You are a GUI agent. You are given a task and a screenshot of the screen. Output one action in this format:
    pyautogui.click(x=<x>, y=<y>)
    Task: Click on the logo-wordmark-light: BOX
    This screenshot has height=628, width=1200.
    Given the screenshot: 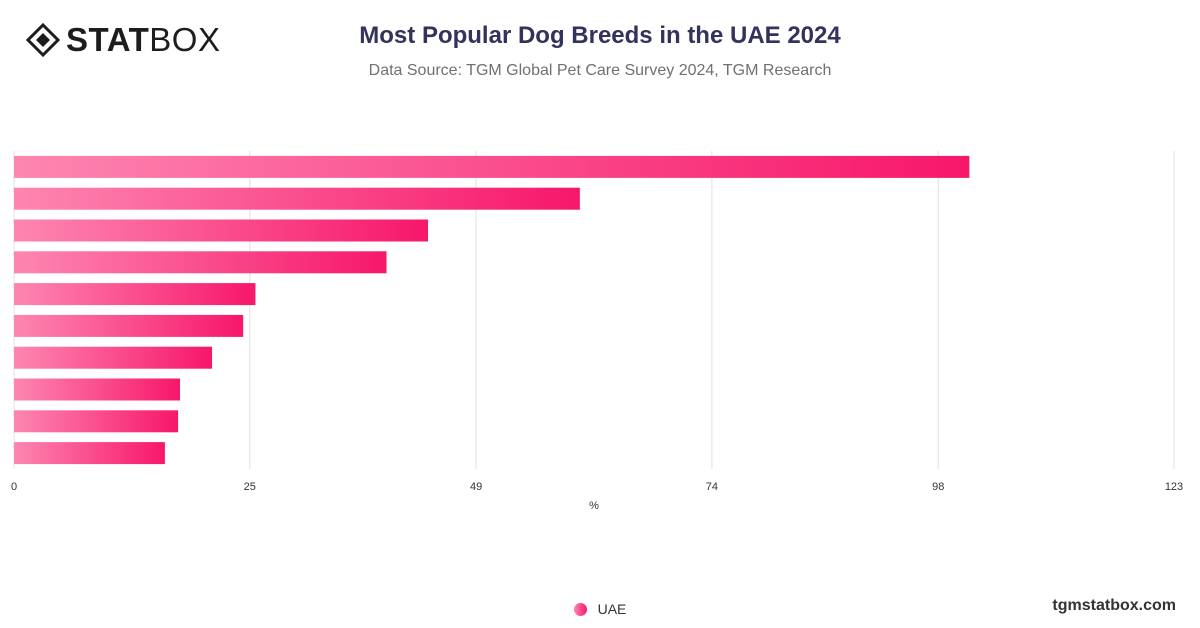 What is the action you would take?
    pyautogui.click(x=185, y=39)
    